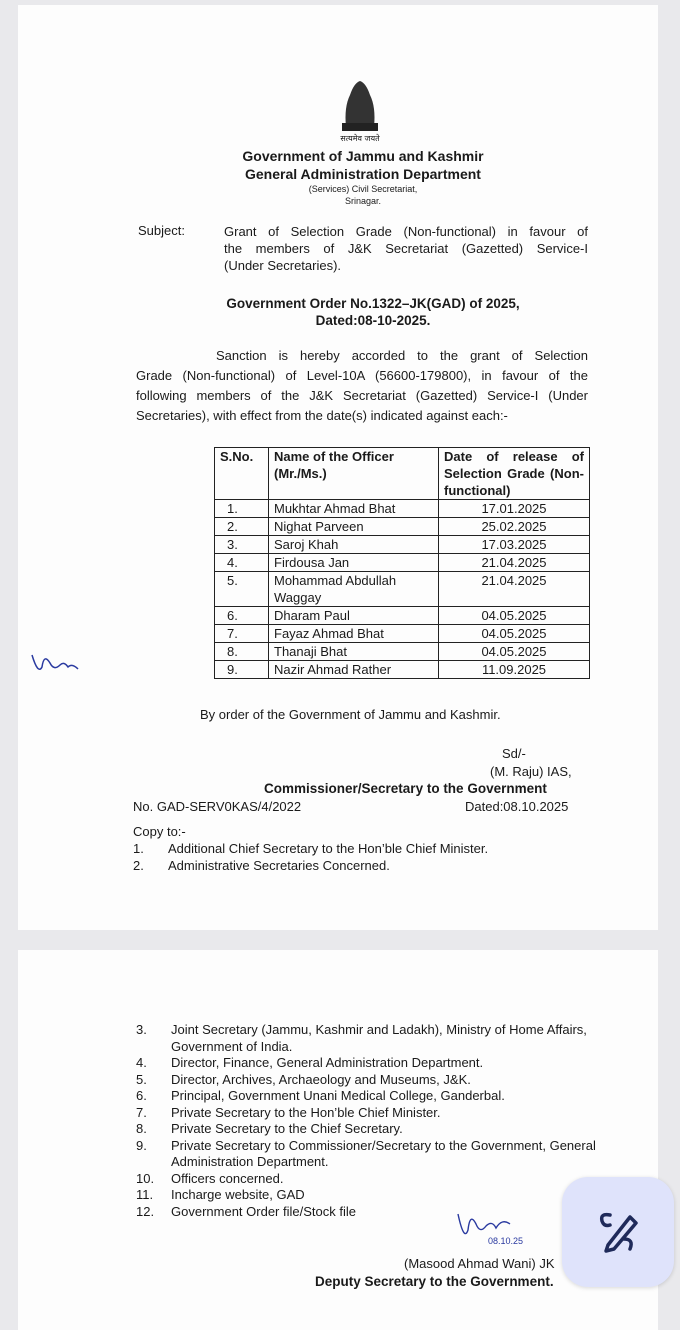 This screenshot has width=680, height=1330. Describe the element at coordinates (405, 788) in the screenshot. I see `designation: Commissioner/Secretary to the Government` at that location.